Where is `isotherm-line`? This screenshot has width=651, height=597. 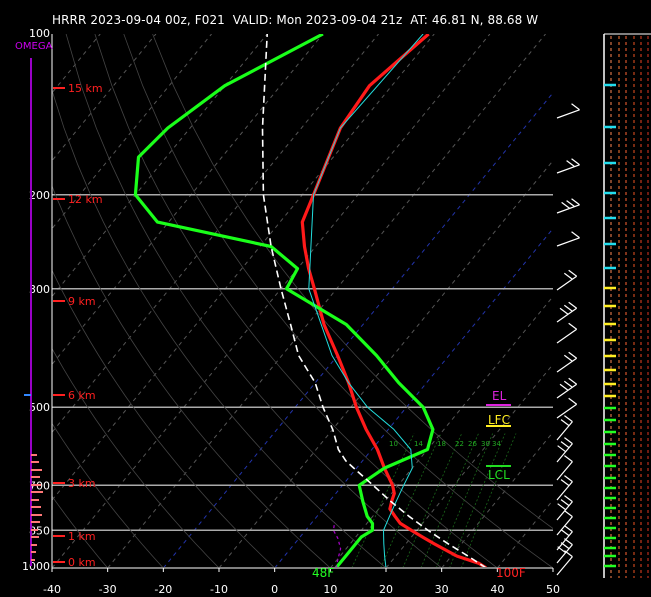
isotherm-line is located at coordinates (497, 499).